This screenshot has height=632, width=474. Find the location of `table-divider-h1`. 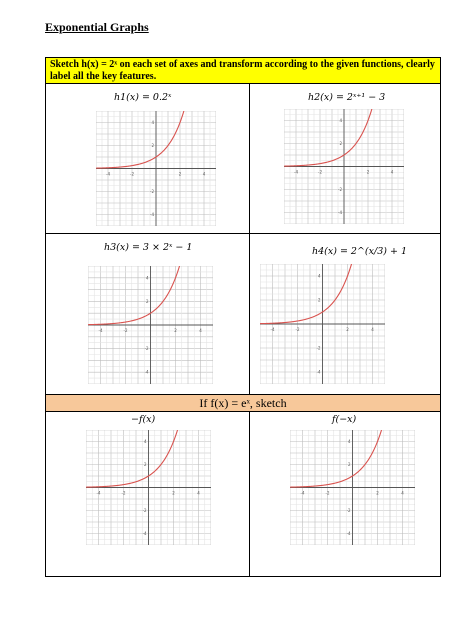

table-divider-h1 is located at coordinates (243, 233).